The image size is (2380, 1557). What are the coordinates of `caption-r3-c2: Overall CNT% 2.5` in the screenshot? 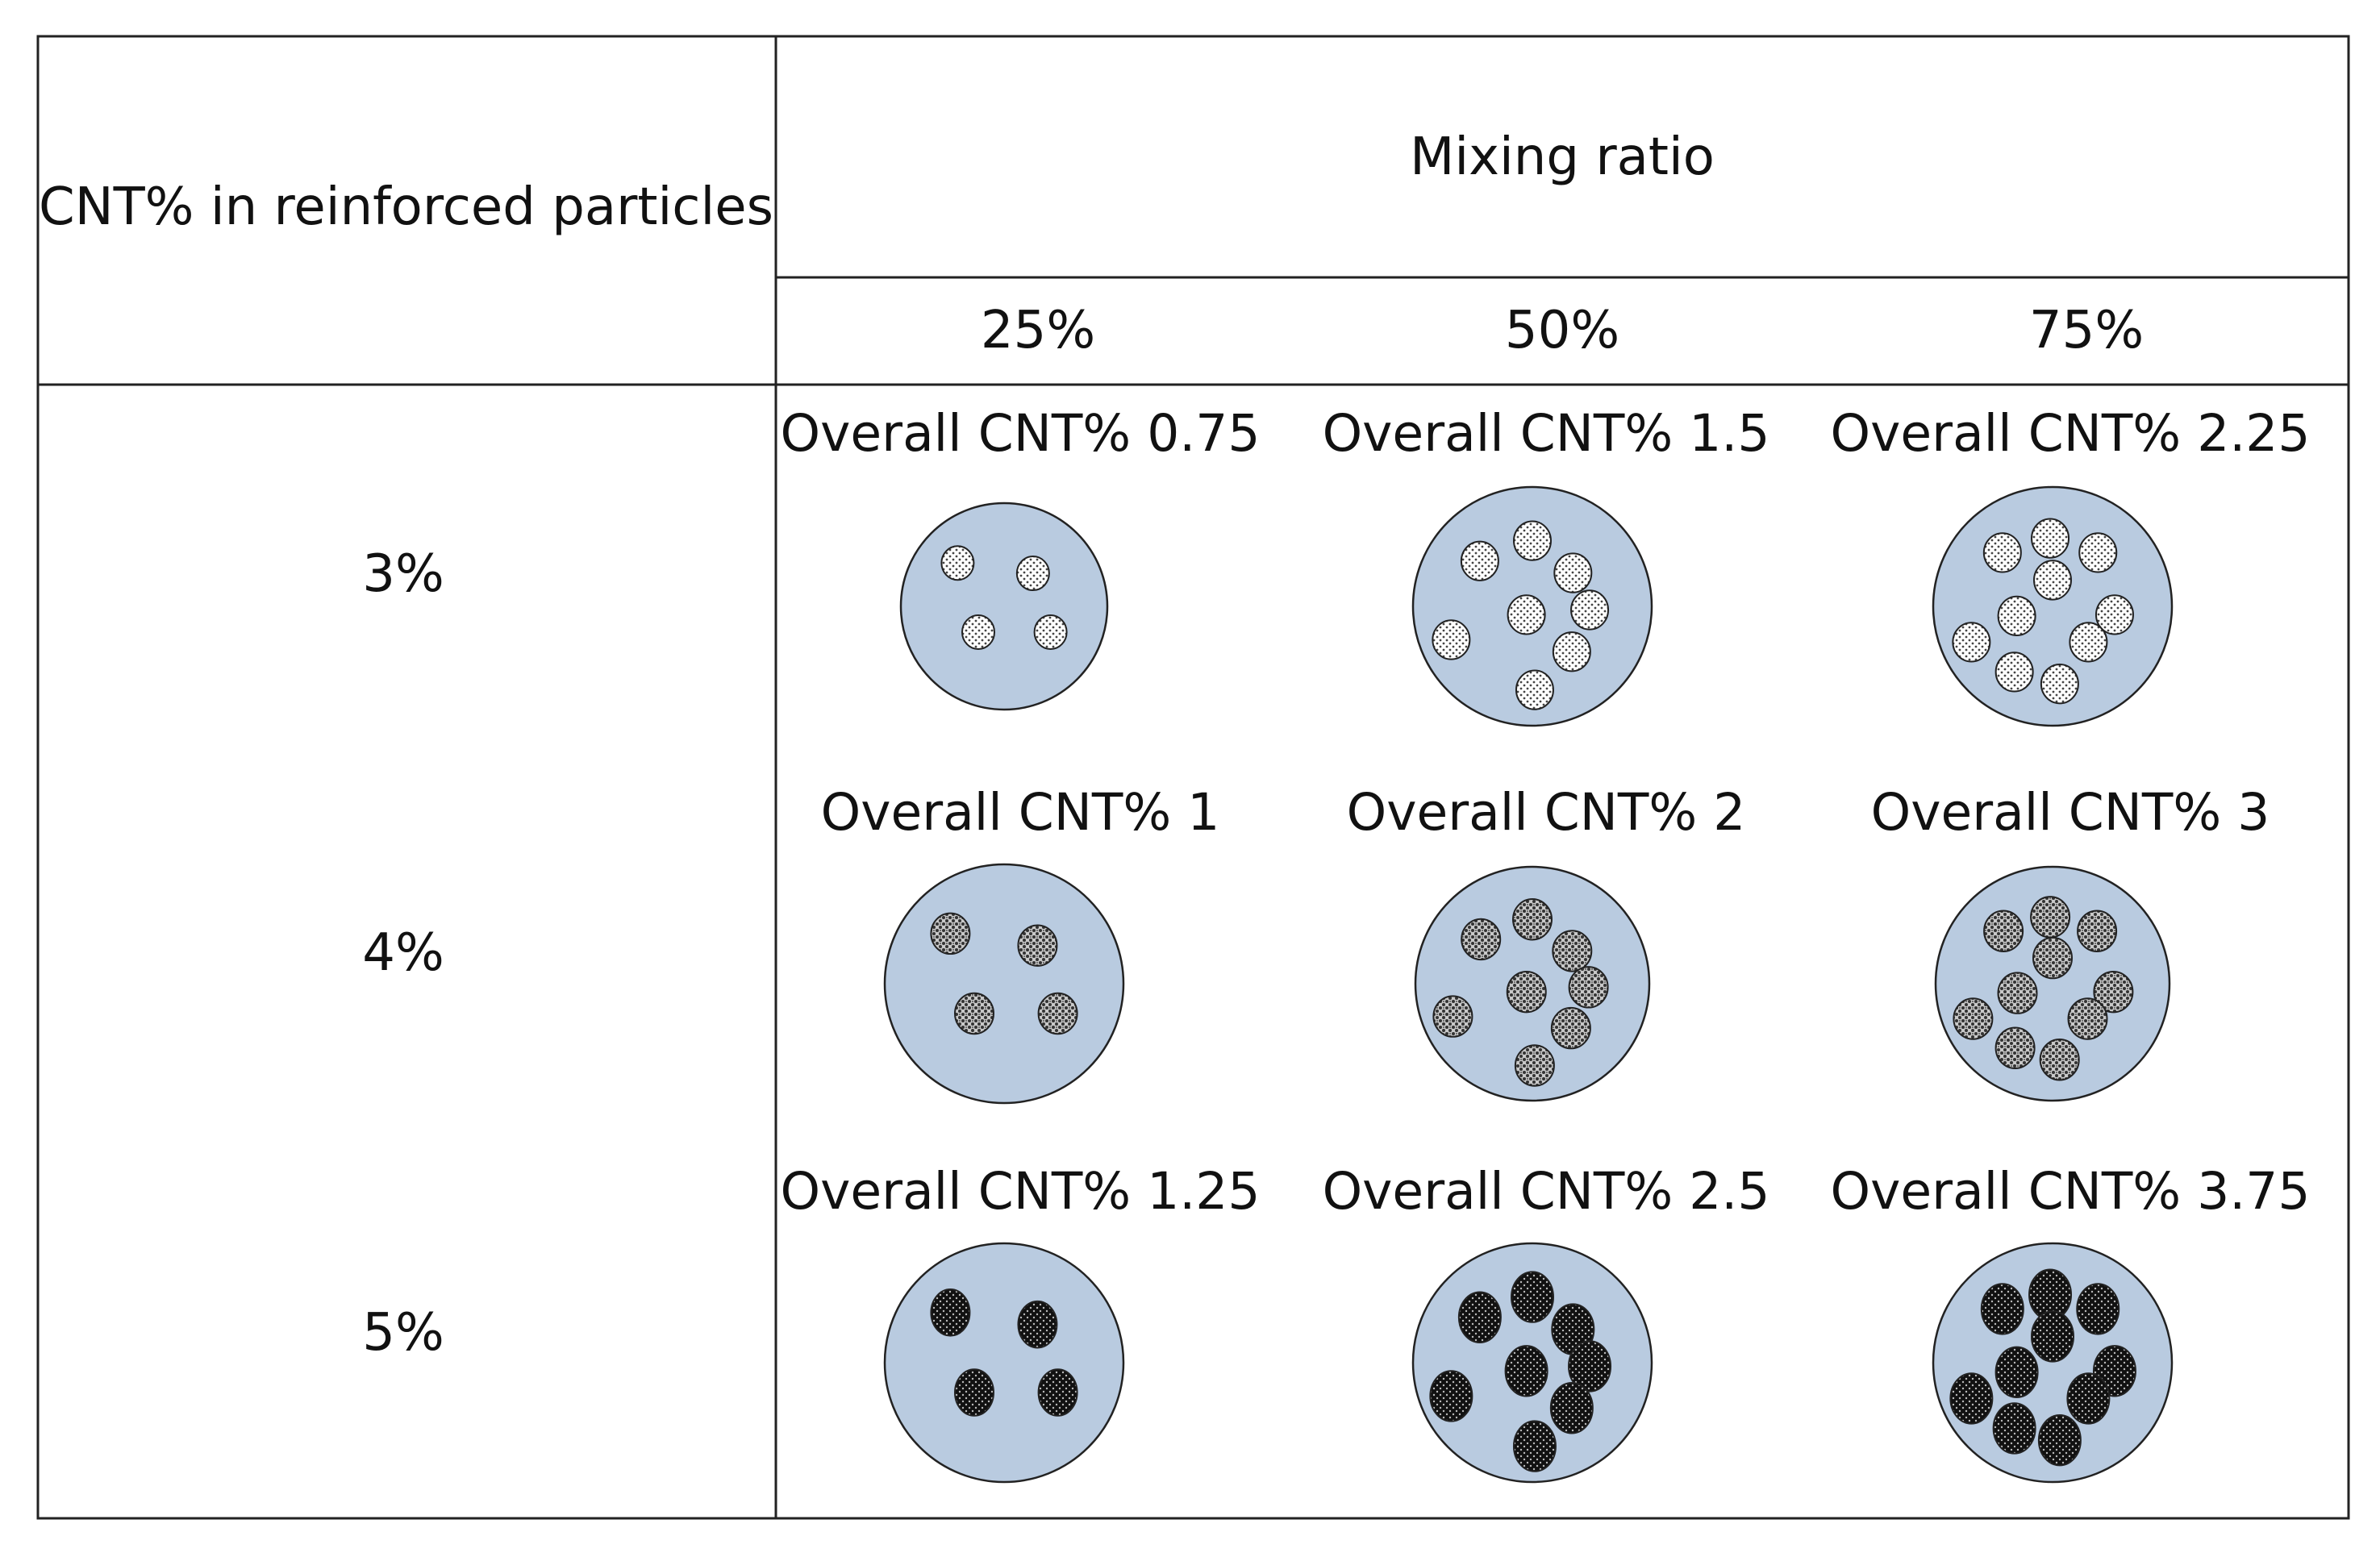 It's located at (1546, 1191).